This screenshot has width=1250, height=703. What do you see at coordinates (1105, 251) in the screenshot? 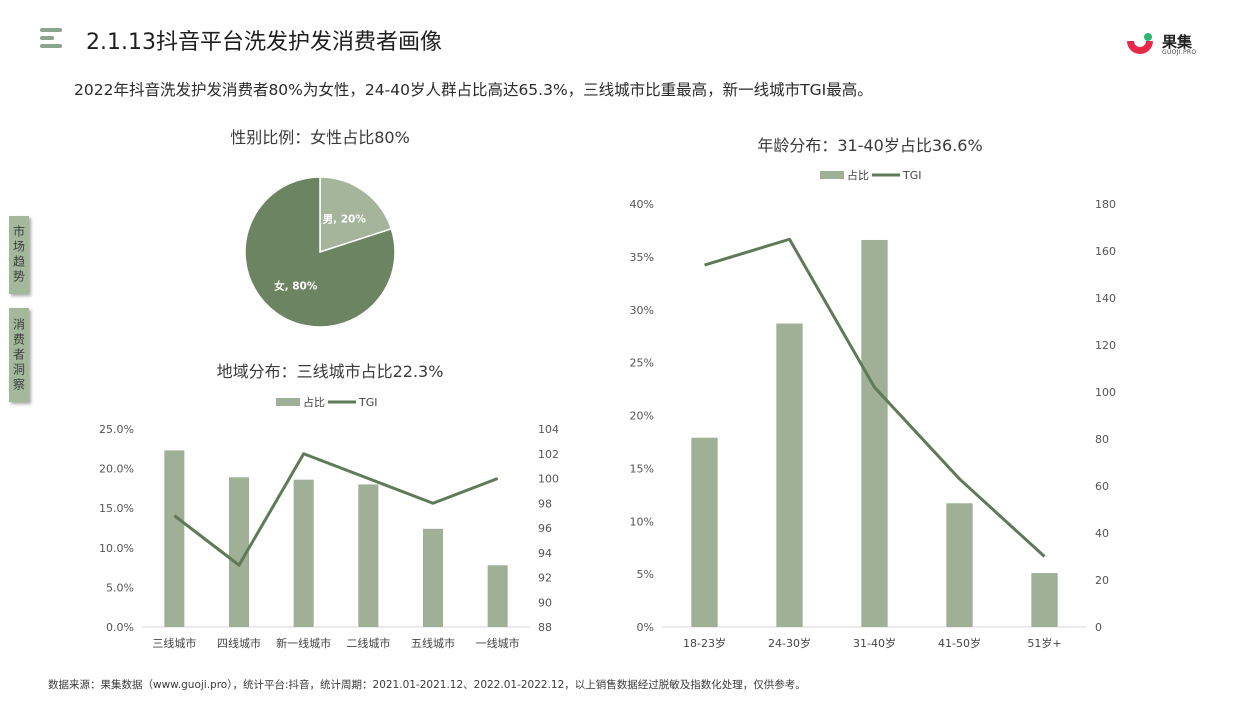
I see `y2-axis-tick-label: 160` at bounding box center [1105, 251].